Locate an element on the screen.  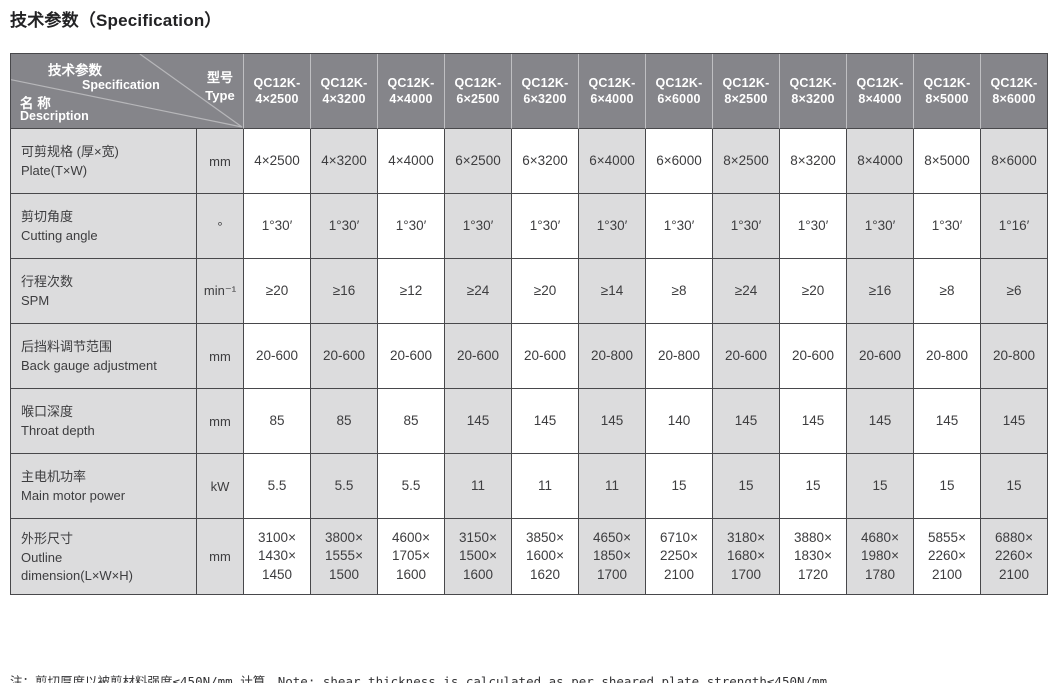
spec-value: 6880× 2260× 2100 is located at coordinates (1014, 557).